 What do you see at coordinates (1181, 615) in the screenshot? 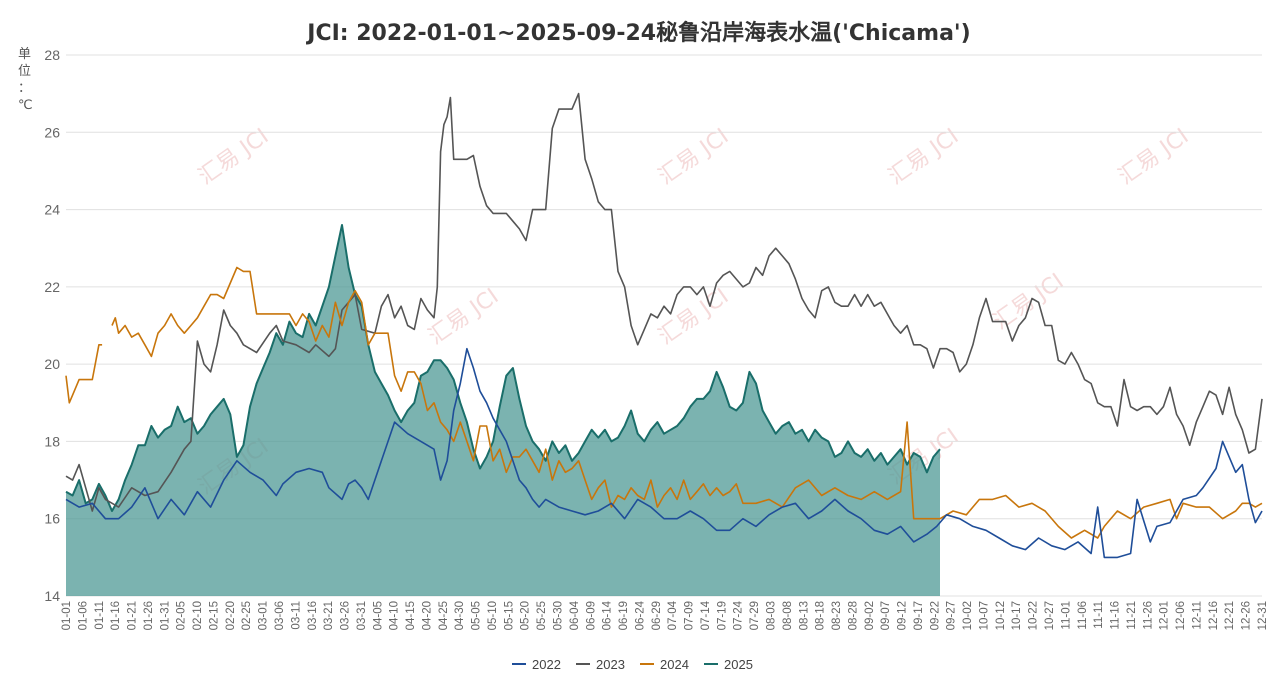
I see `x-tick-label: 12-06` at bounding box center [1181, 615].